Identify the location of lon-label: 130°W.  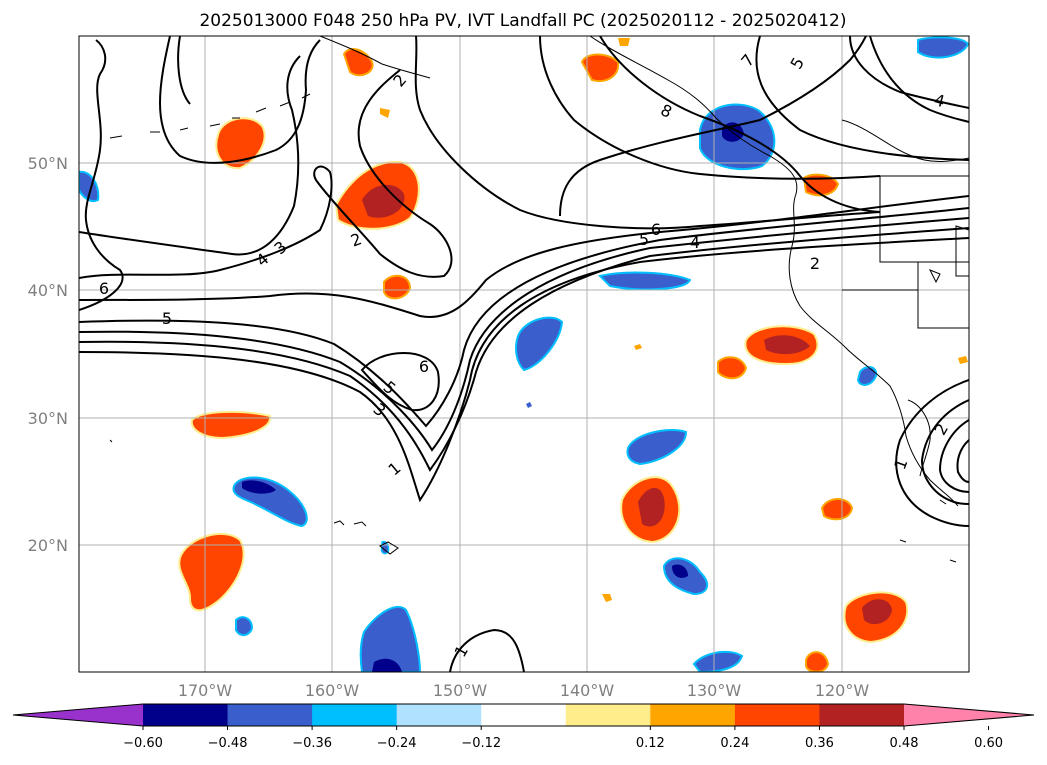
(714, 690).